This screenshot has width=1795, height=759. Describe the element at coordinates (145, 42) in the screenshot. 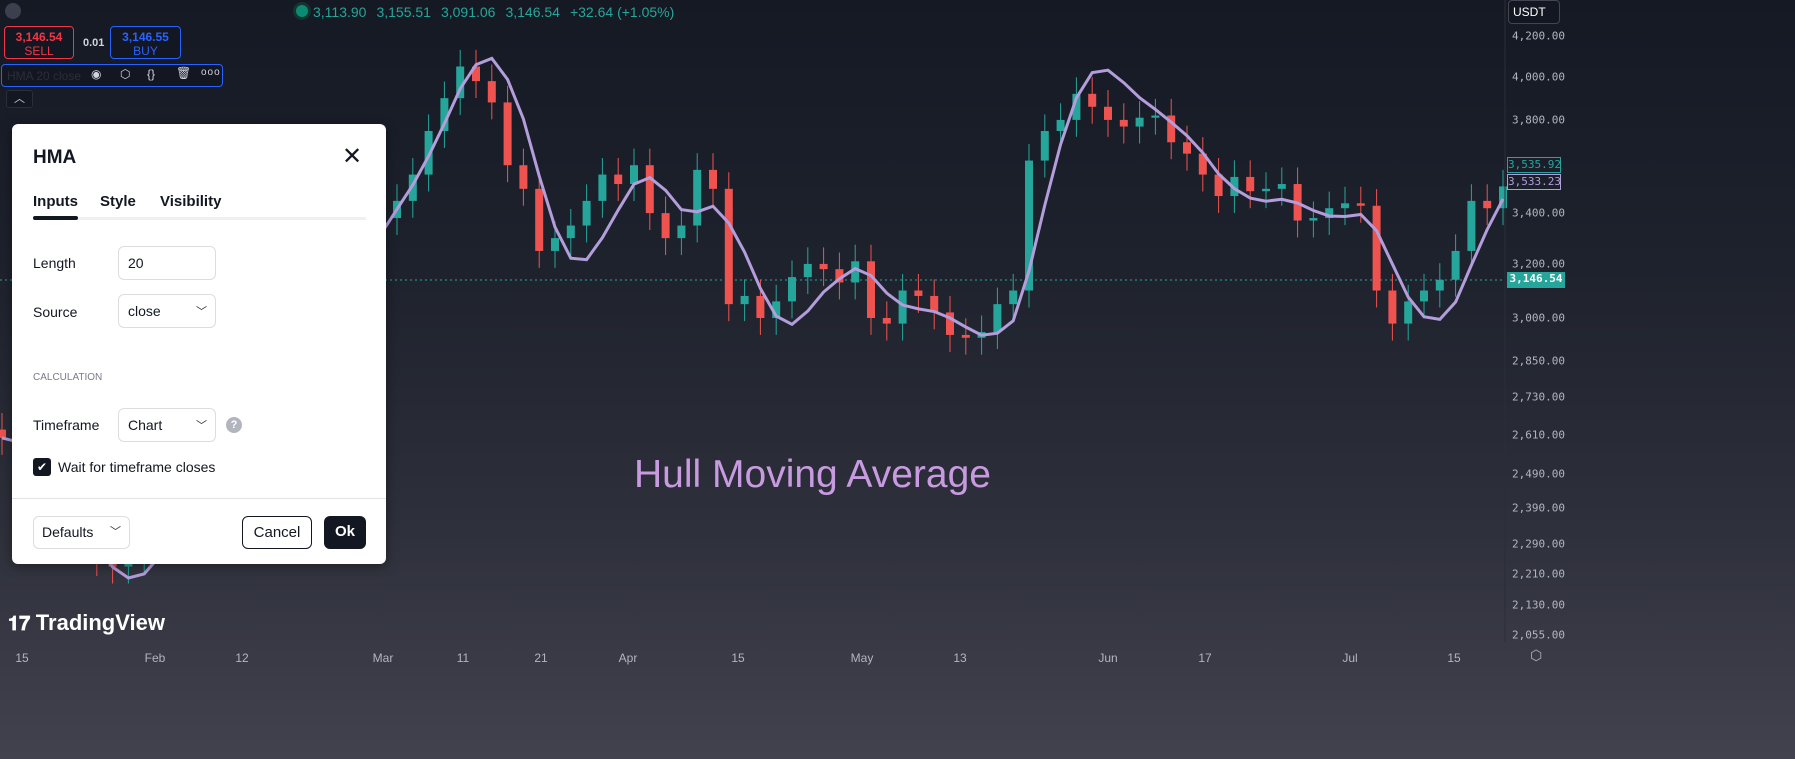

I see `buy-button: 3,146.55 BUY` at that location.